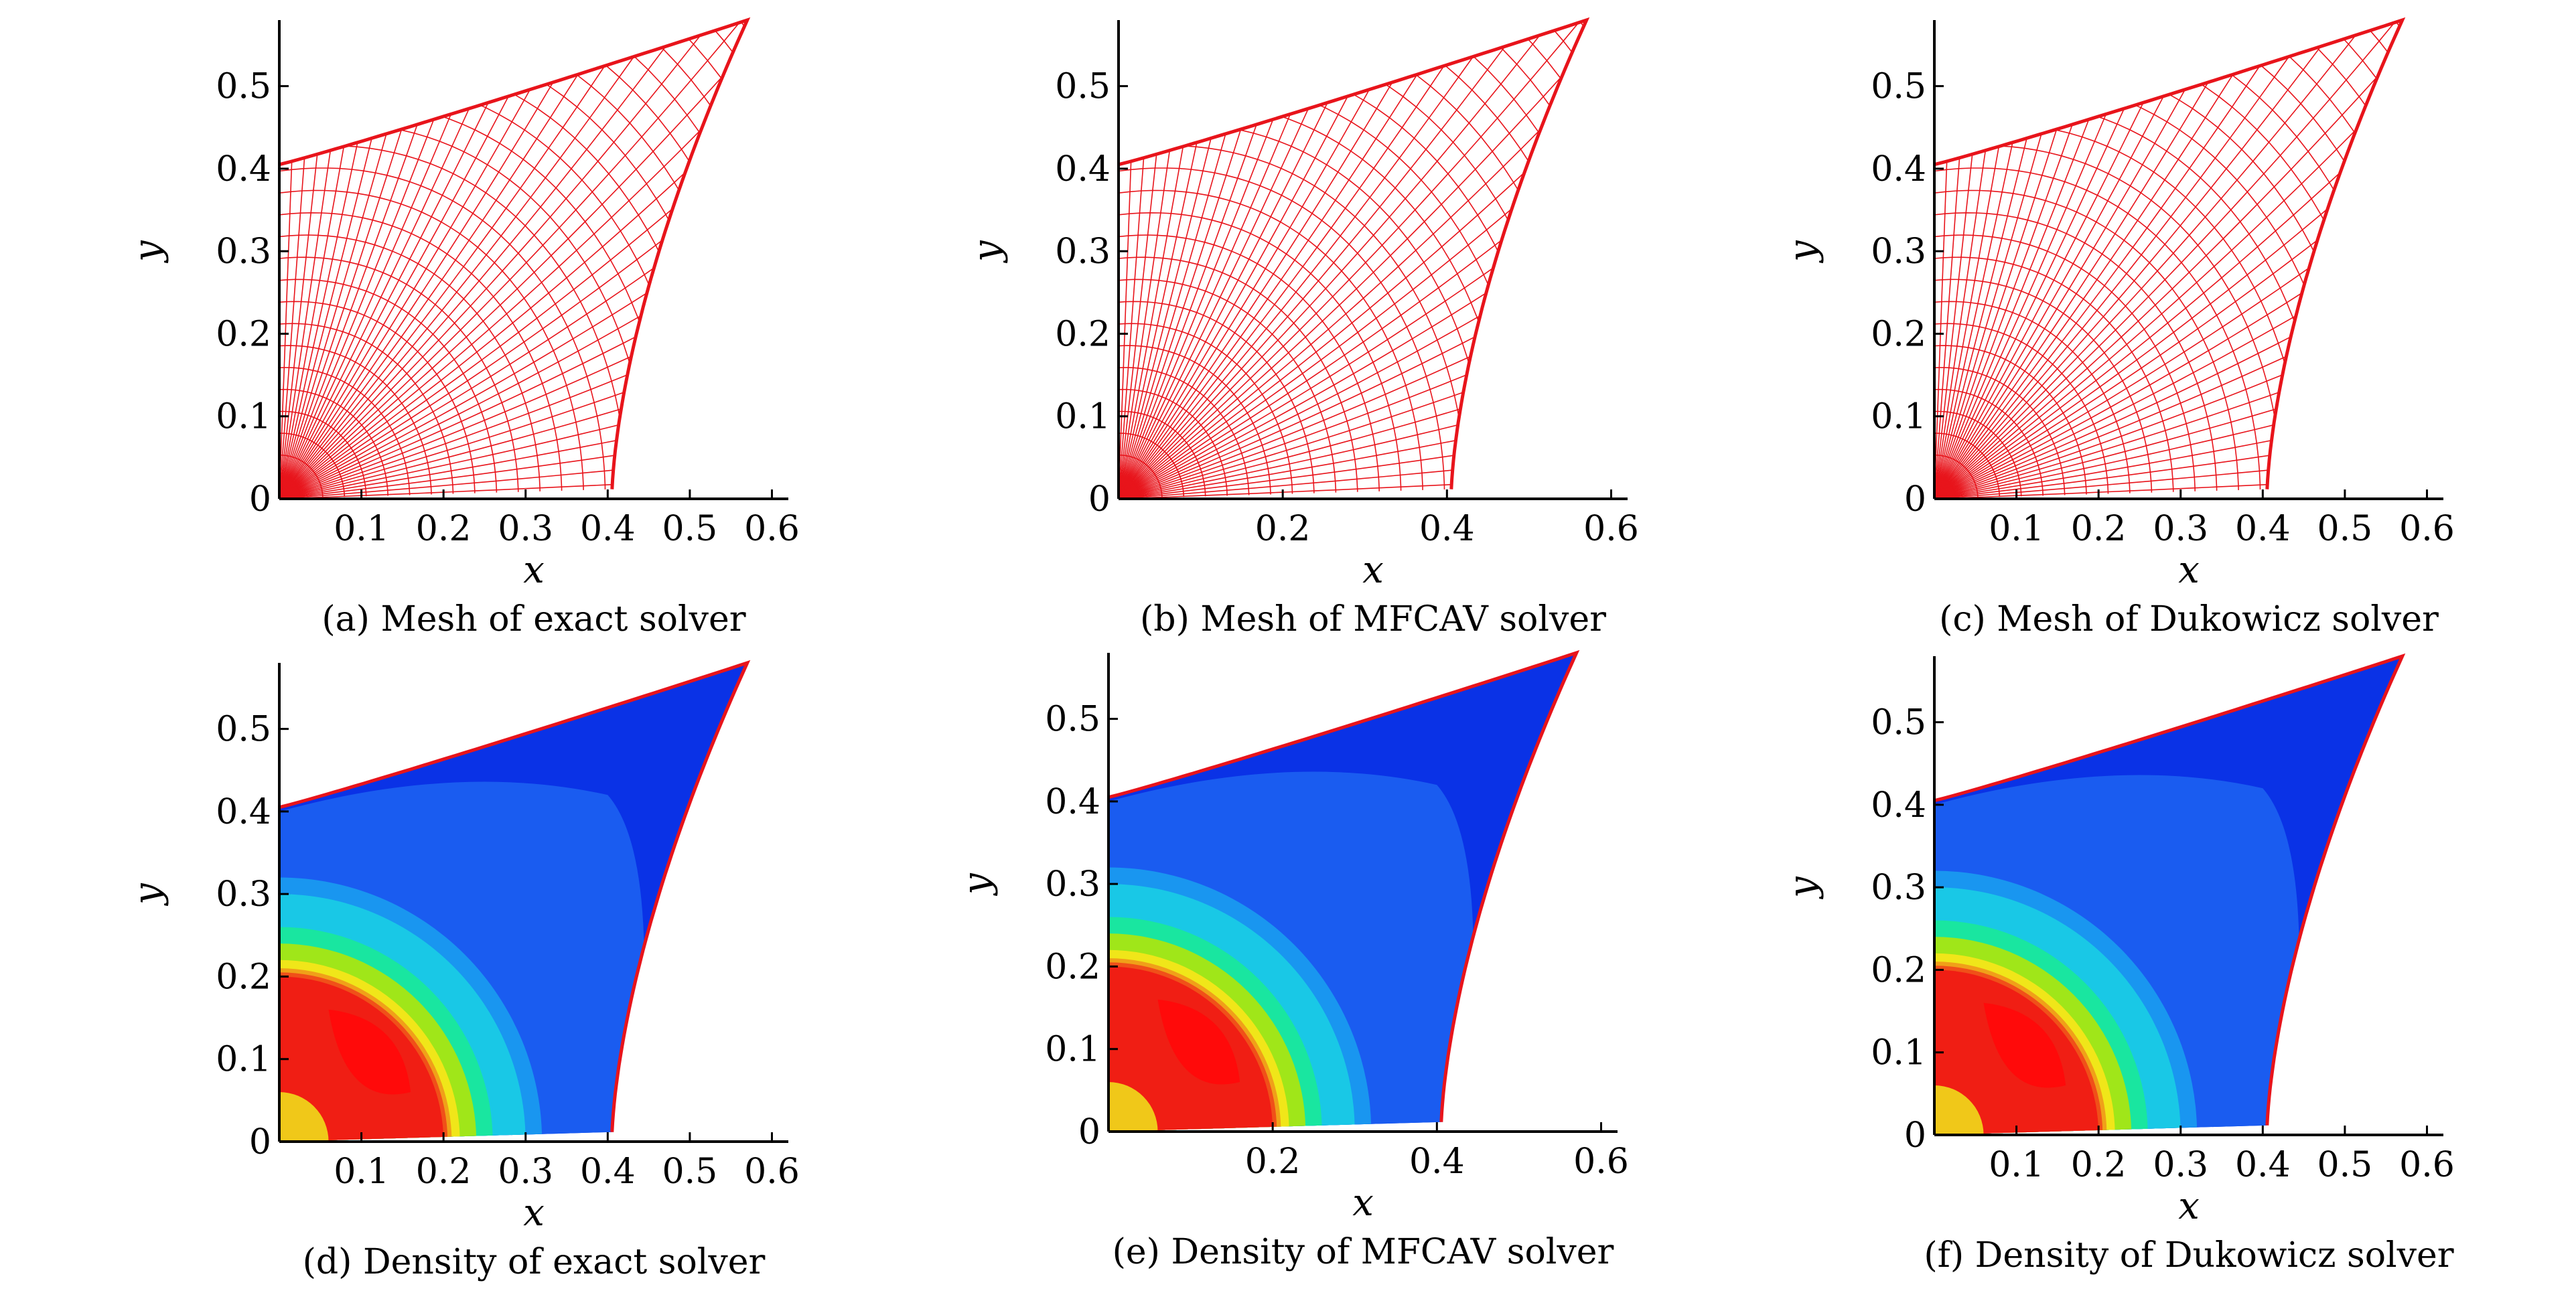 This screenshot has width=2576, height=1305. Describe the element at coordinates (525, 1172) in the screenshot. I see `x-tick-label: 0.3` at that location.